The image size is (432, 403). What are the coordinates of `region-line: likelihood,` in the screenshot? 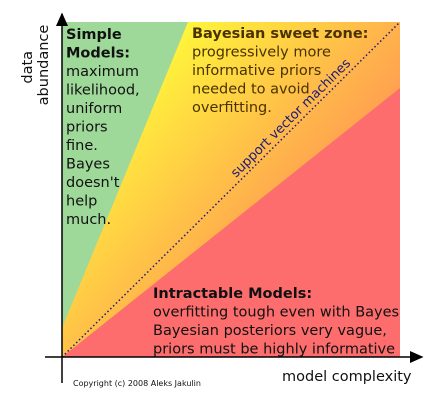 It's located at (103, 91).